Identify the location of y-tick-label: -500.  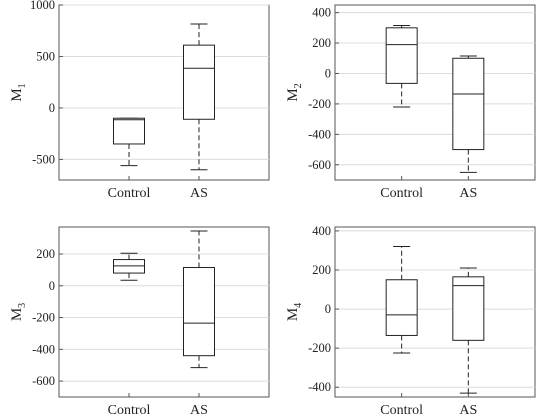
(43, 159).